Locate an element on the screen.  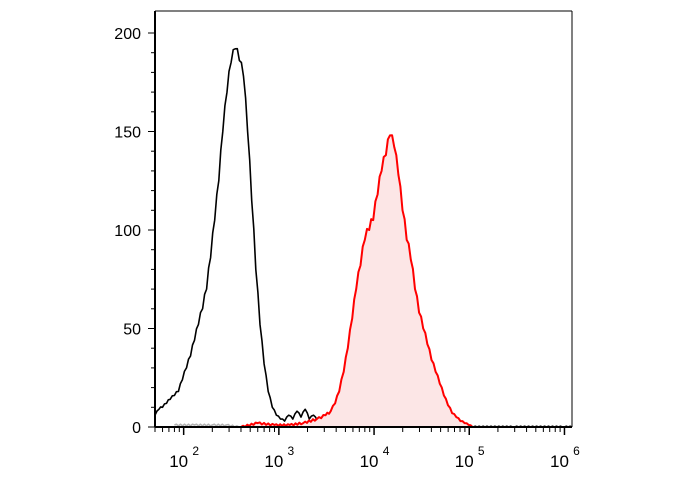
y-tick-label: 200 is located at coordinates (127, 34).